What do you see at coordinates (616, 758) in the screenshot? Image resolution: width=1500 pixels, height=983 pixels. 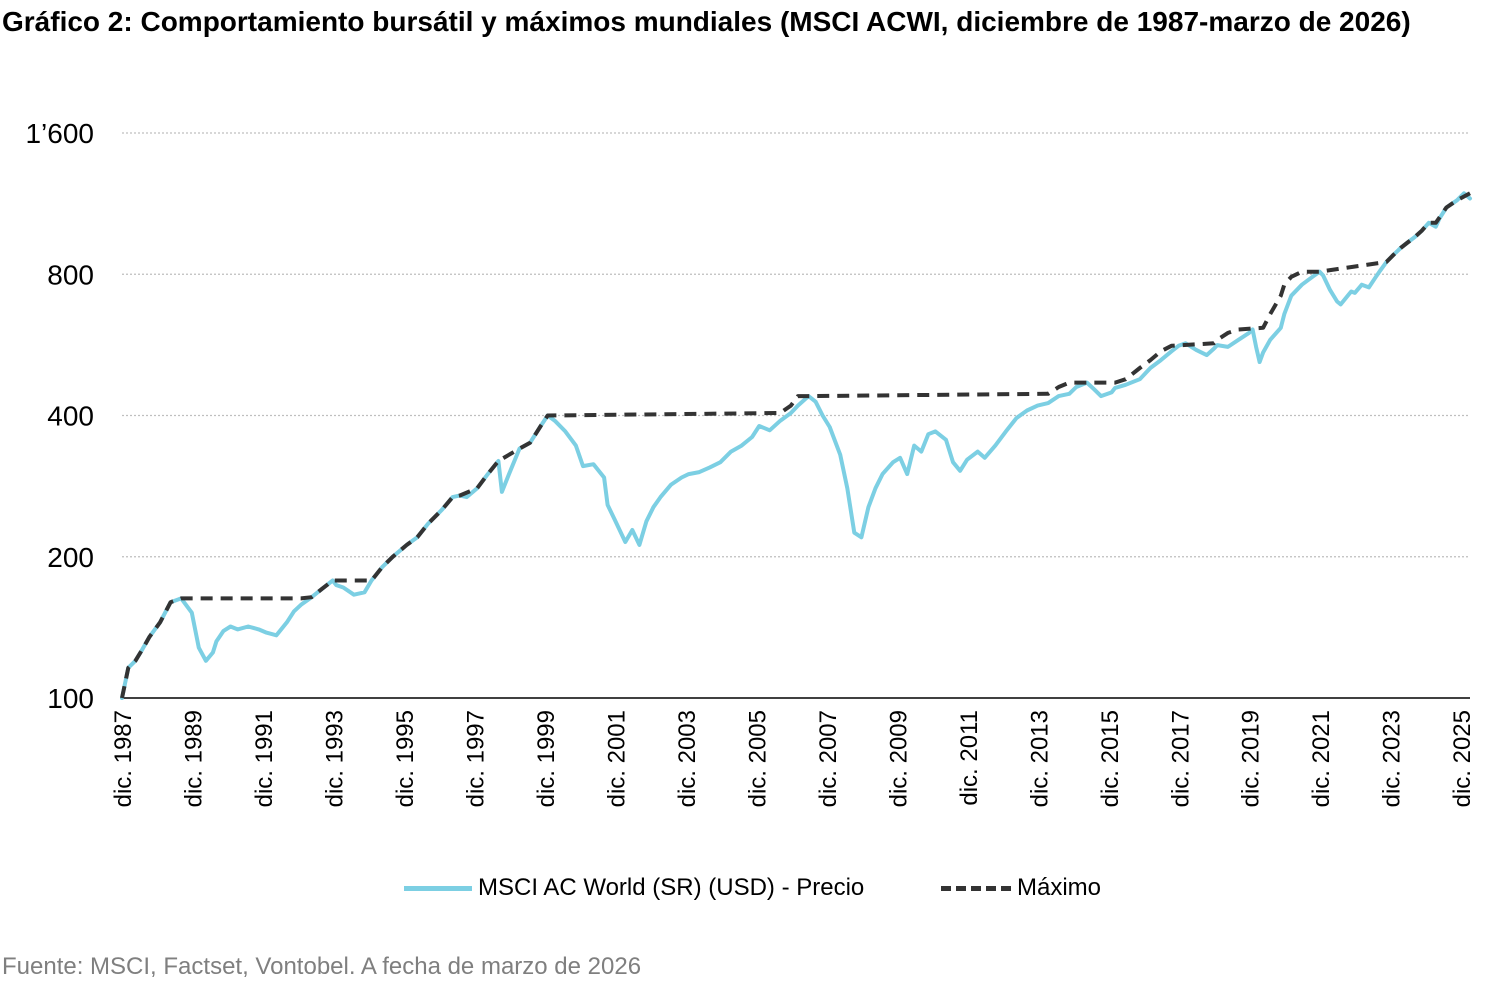 I see `x-tick-label: dic. 2001` at bounding box center [616, 758].